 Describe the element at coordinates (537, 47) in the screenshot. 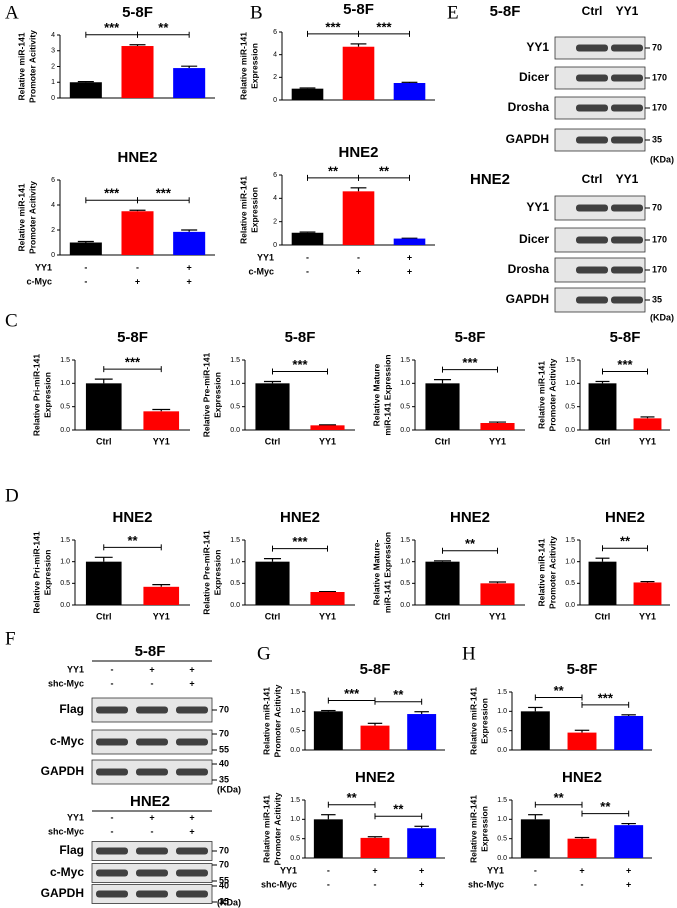

I see `blot-row-label: YY1` at that location.